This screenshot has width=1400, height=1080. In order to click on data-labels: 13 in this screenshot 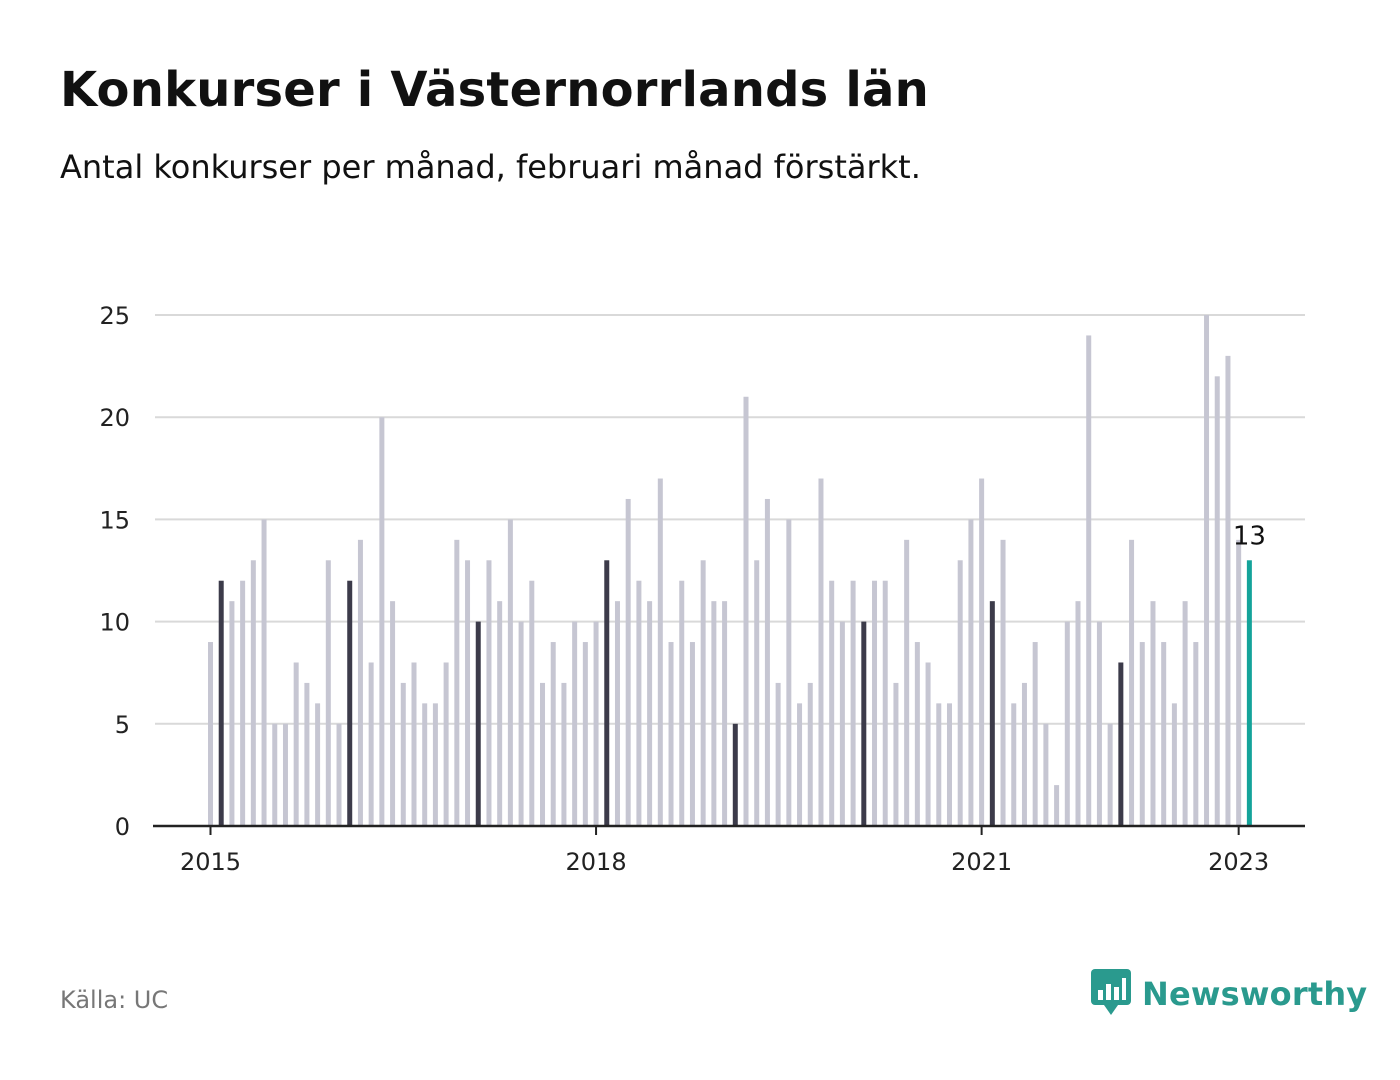, I will do `click(1249, 536)`.